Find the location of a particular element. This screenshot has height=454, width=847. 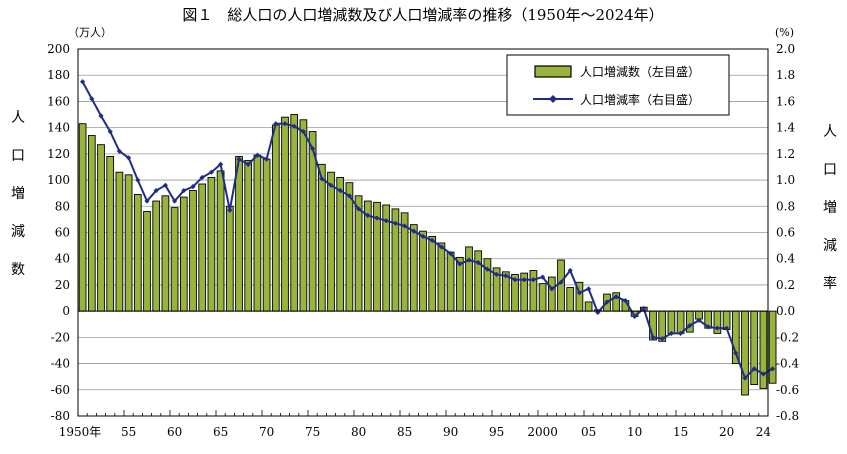

rate-point-1955 is located at coordinates (129, 158).